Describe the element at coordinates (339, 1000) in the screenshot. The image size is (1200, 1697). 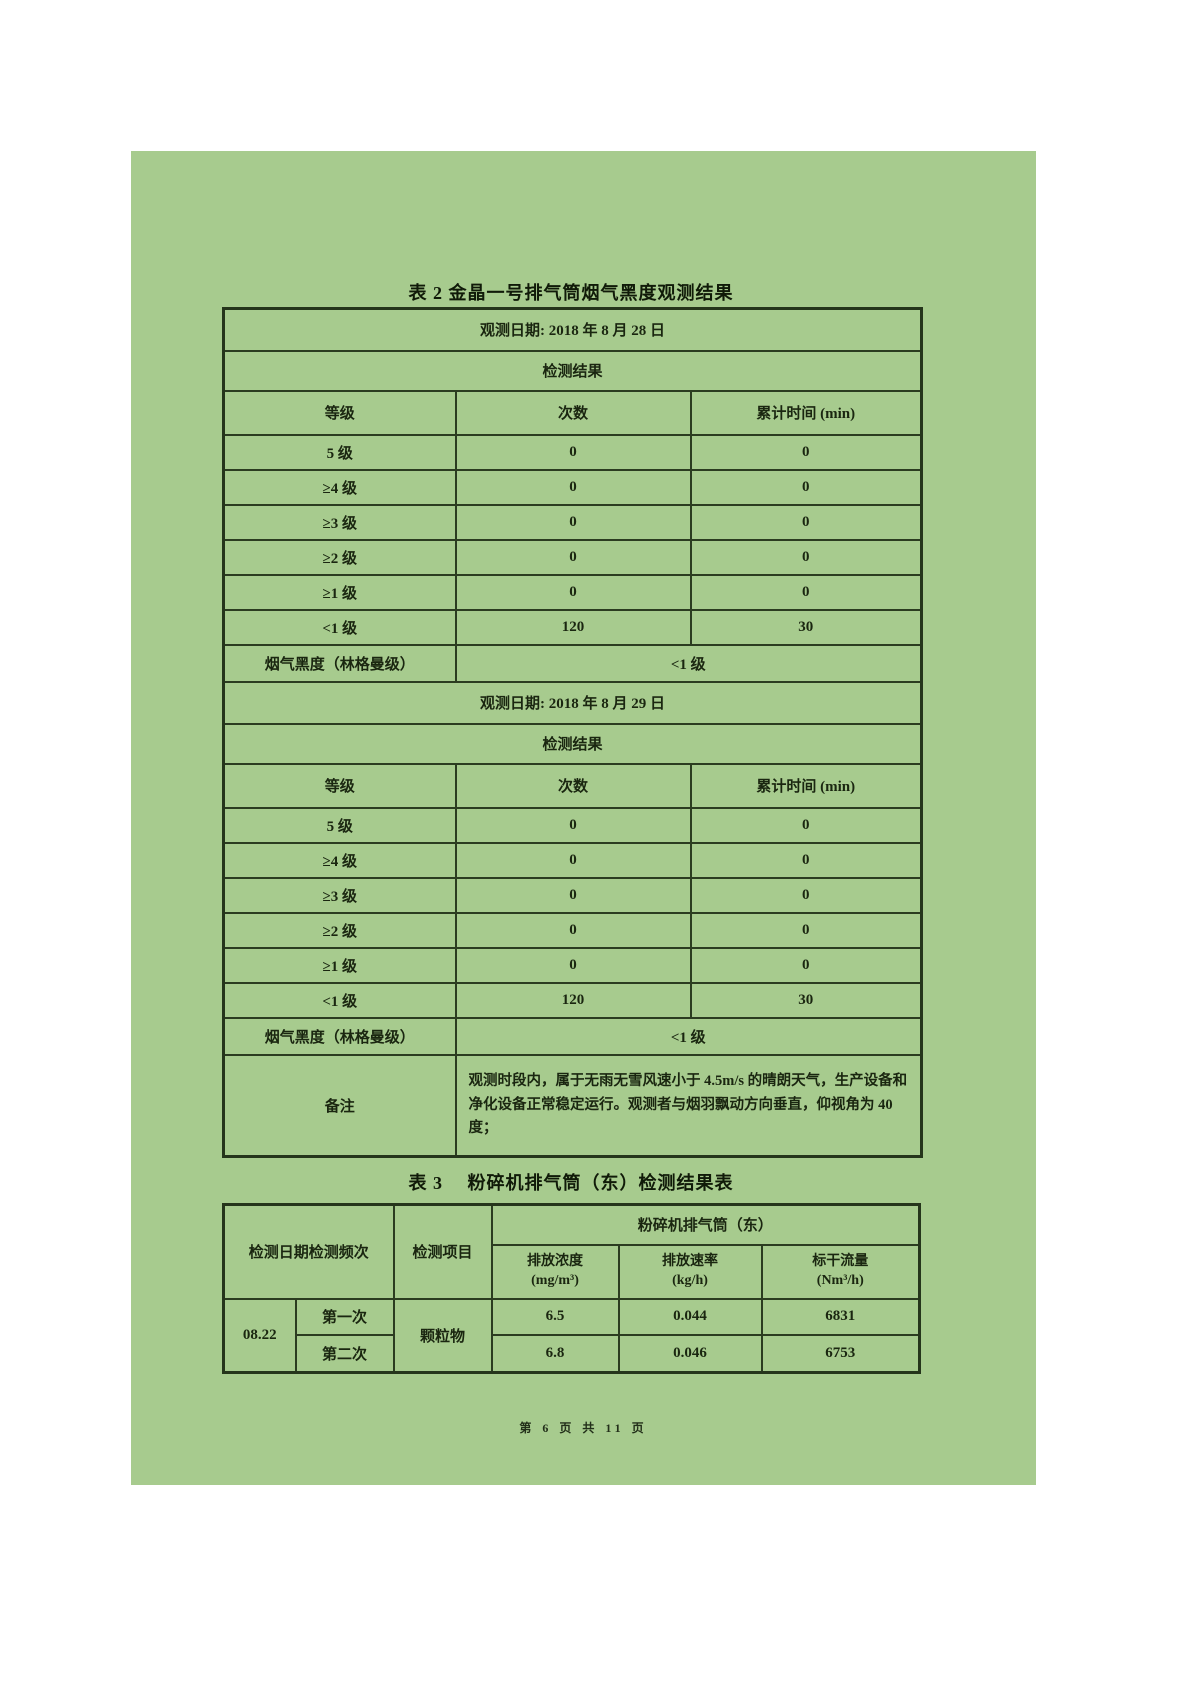
I see `grade-cell: <1 级` at that location.